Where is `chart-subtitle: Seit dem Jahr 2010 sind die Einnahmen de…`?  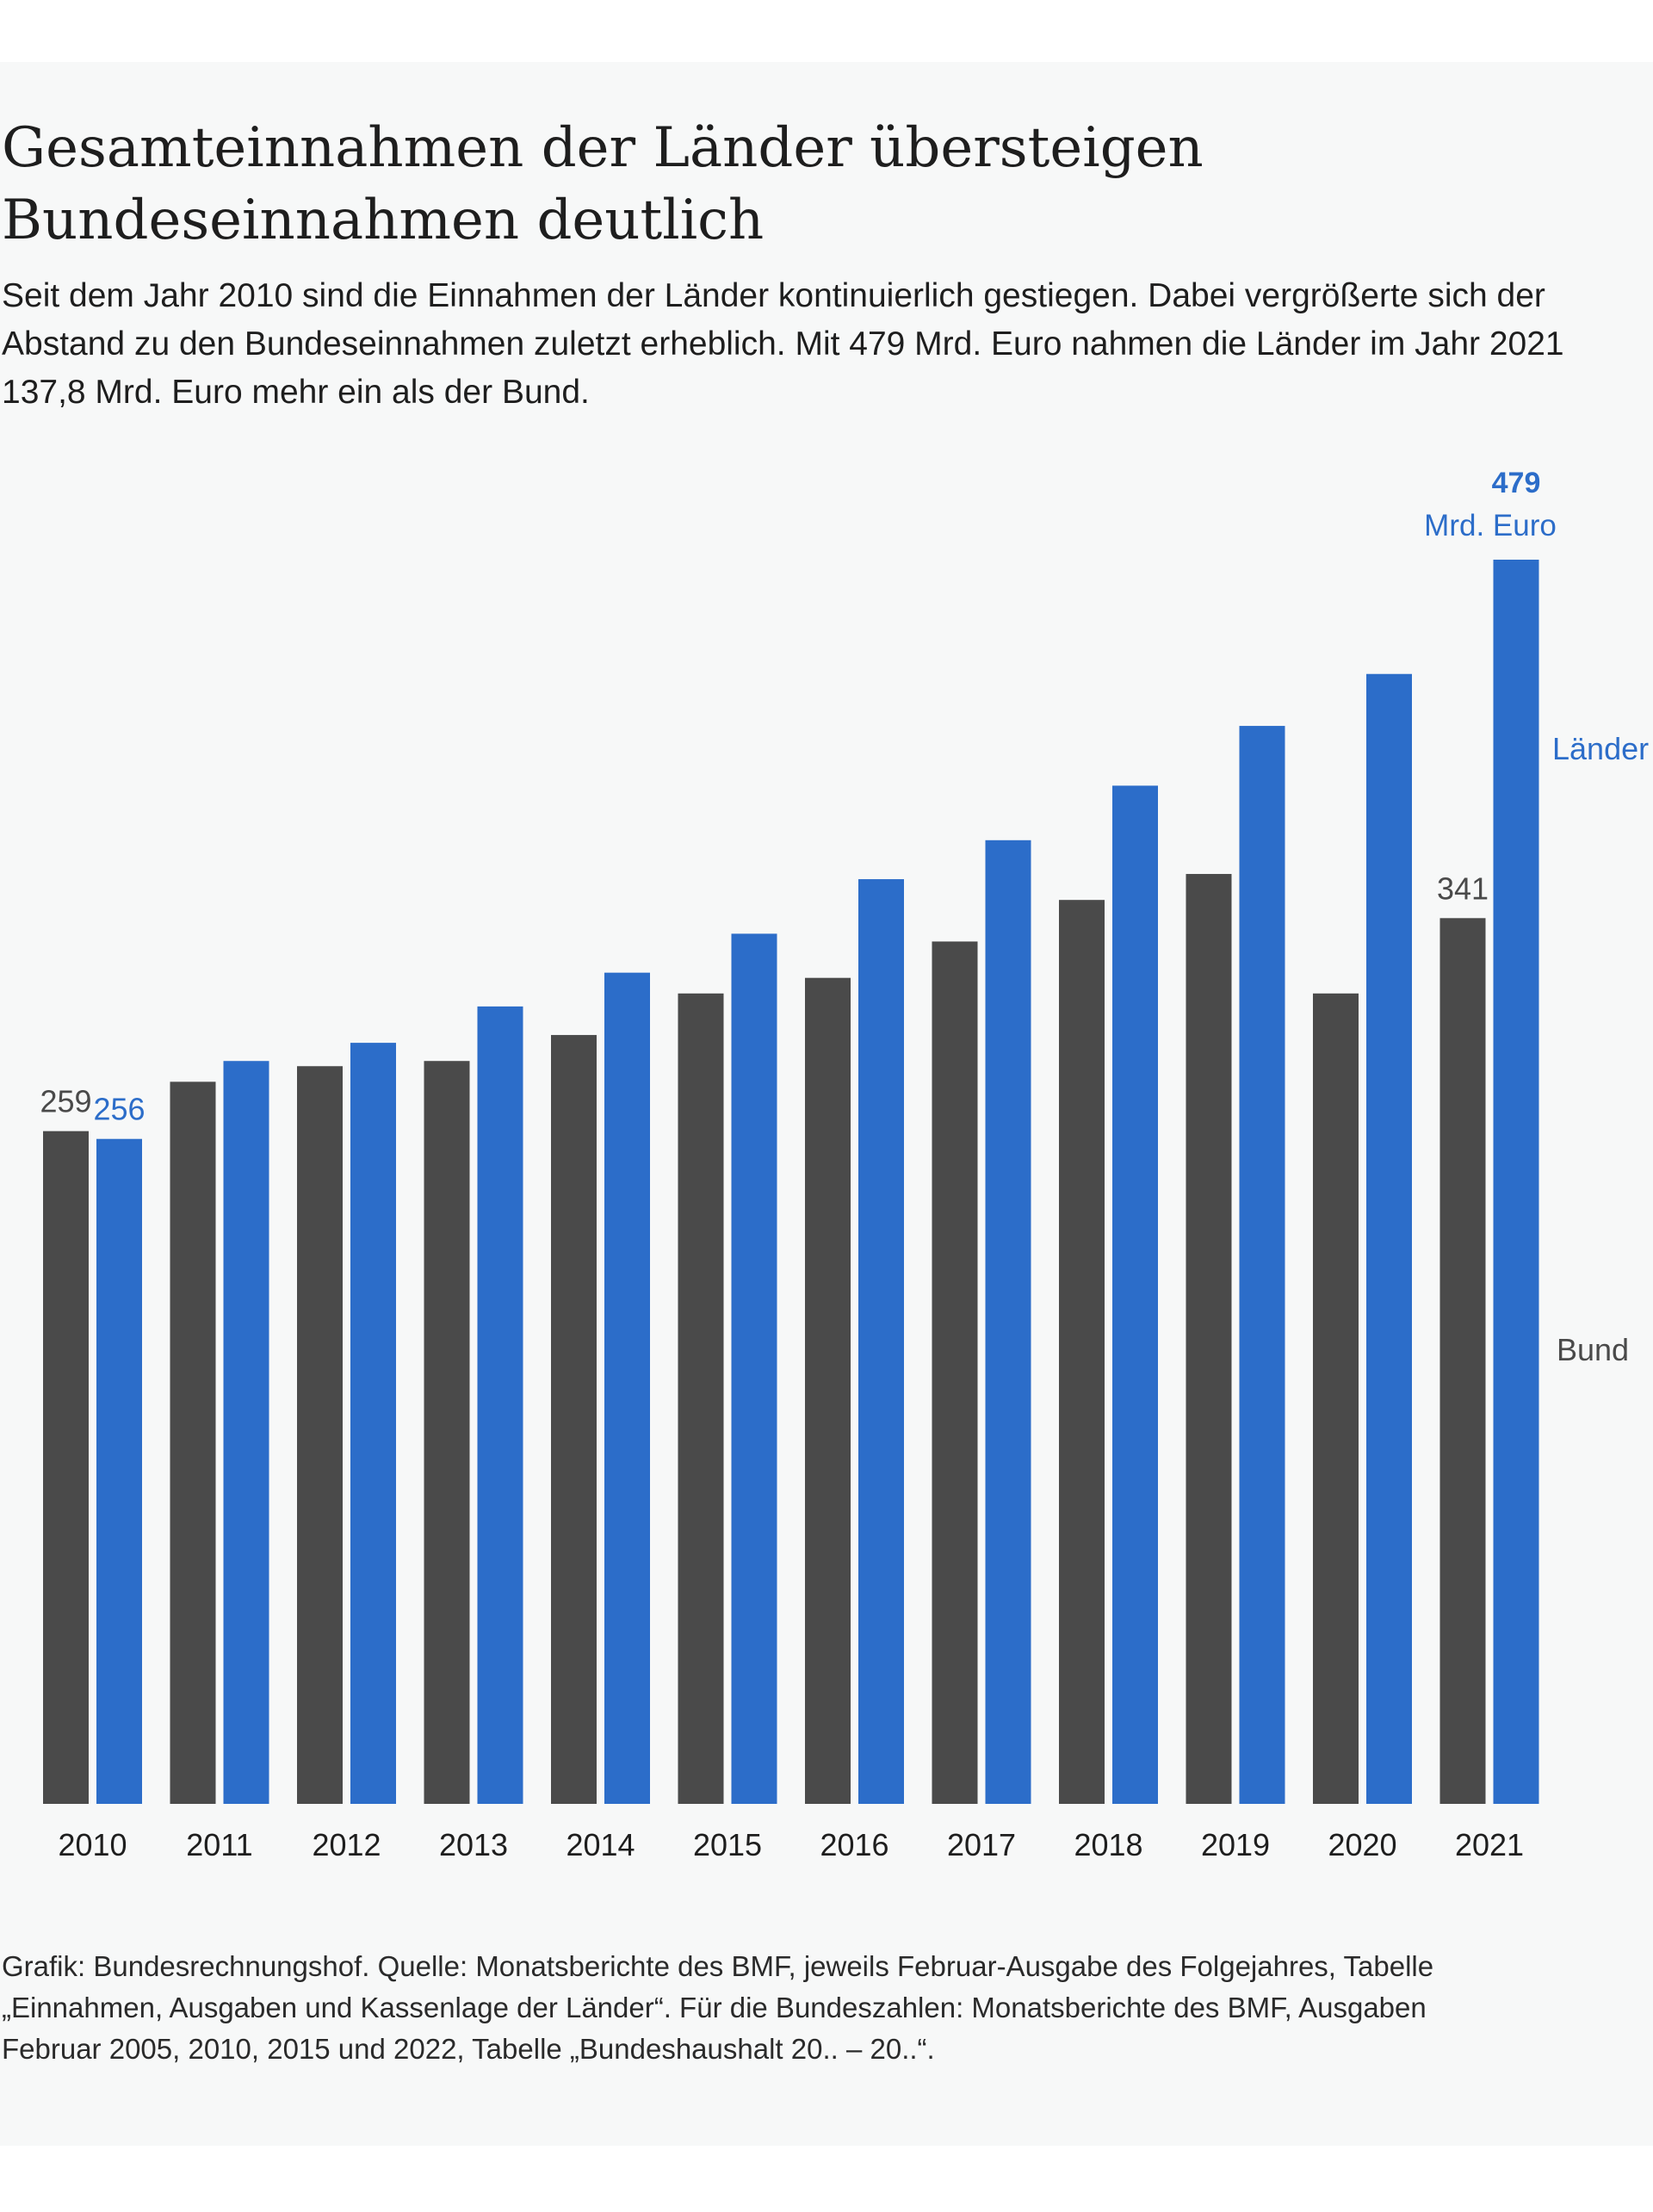
chart-subtitle: Seit dem Jahr 2010 sind die Einnahmen de… is located at coordinates (783, 344).